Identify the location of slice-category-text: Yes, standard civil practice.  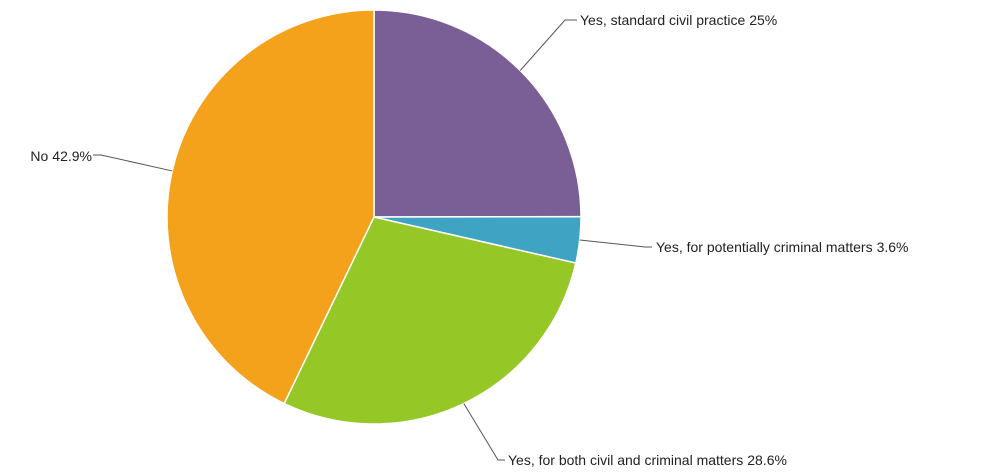
(662, 20).